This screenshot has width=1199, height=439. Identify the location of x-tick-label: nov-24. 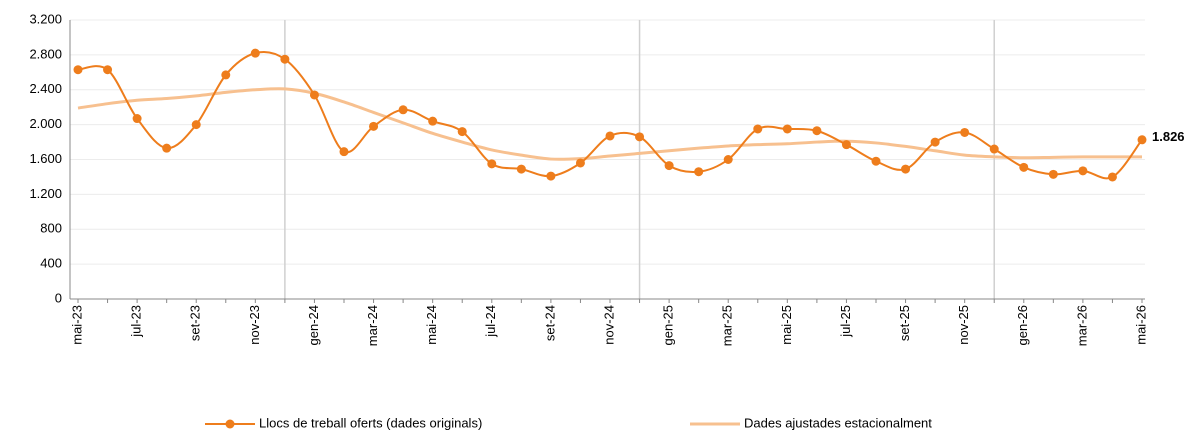
(608, 325).